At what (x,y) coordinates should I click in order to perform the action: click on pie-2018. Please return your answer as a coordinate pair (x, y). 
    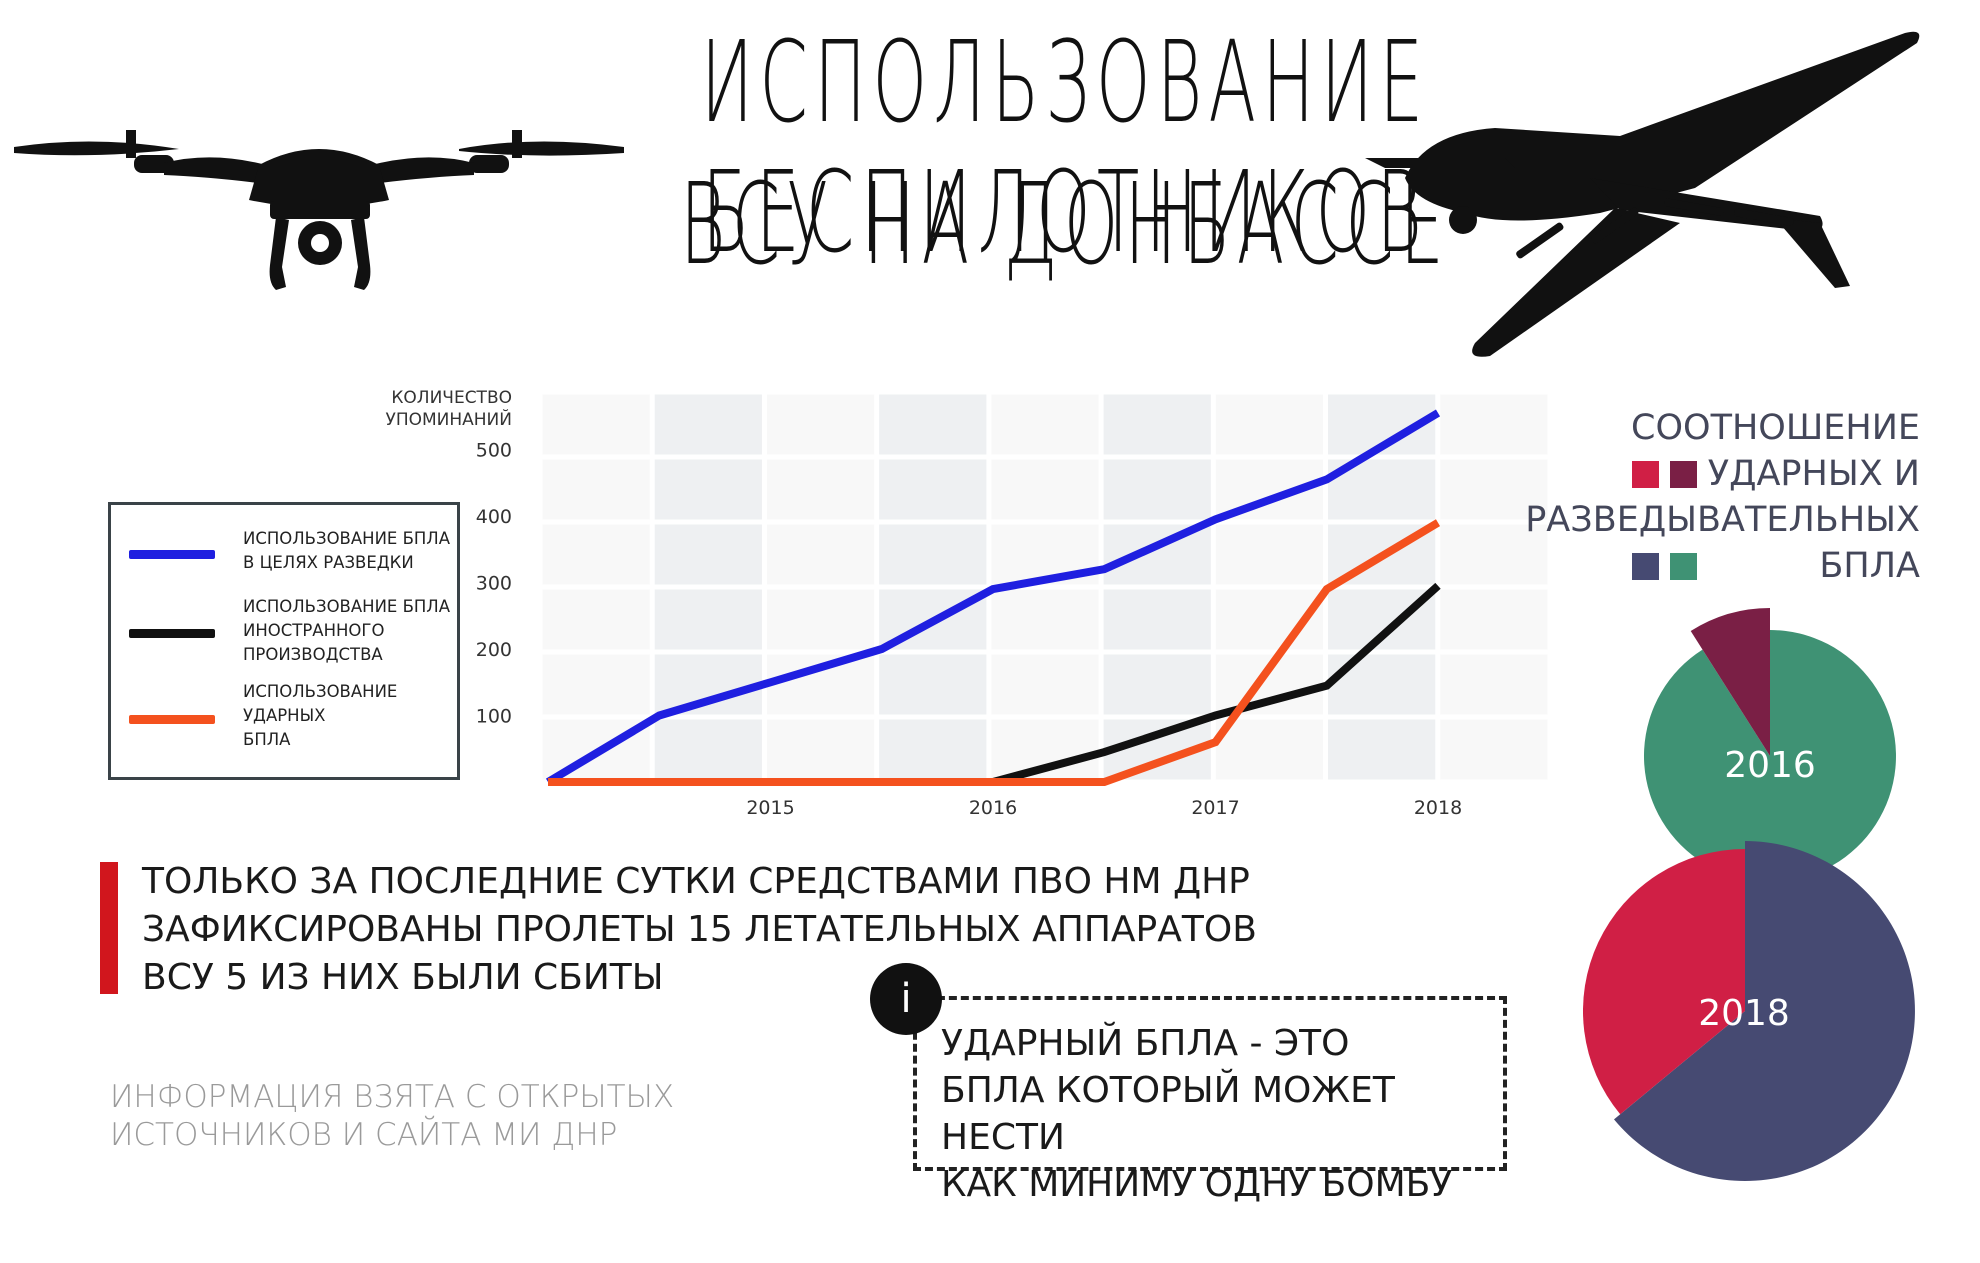
    Looking at the image, I should click on (1748, 1011).